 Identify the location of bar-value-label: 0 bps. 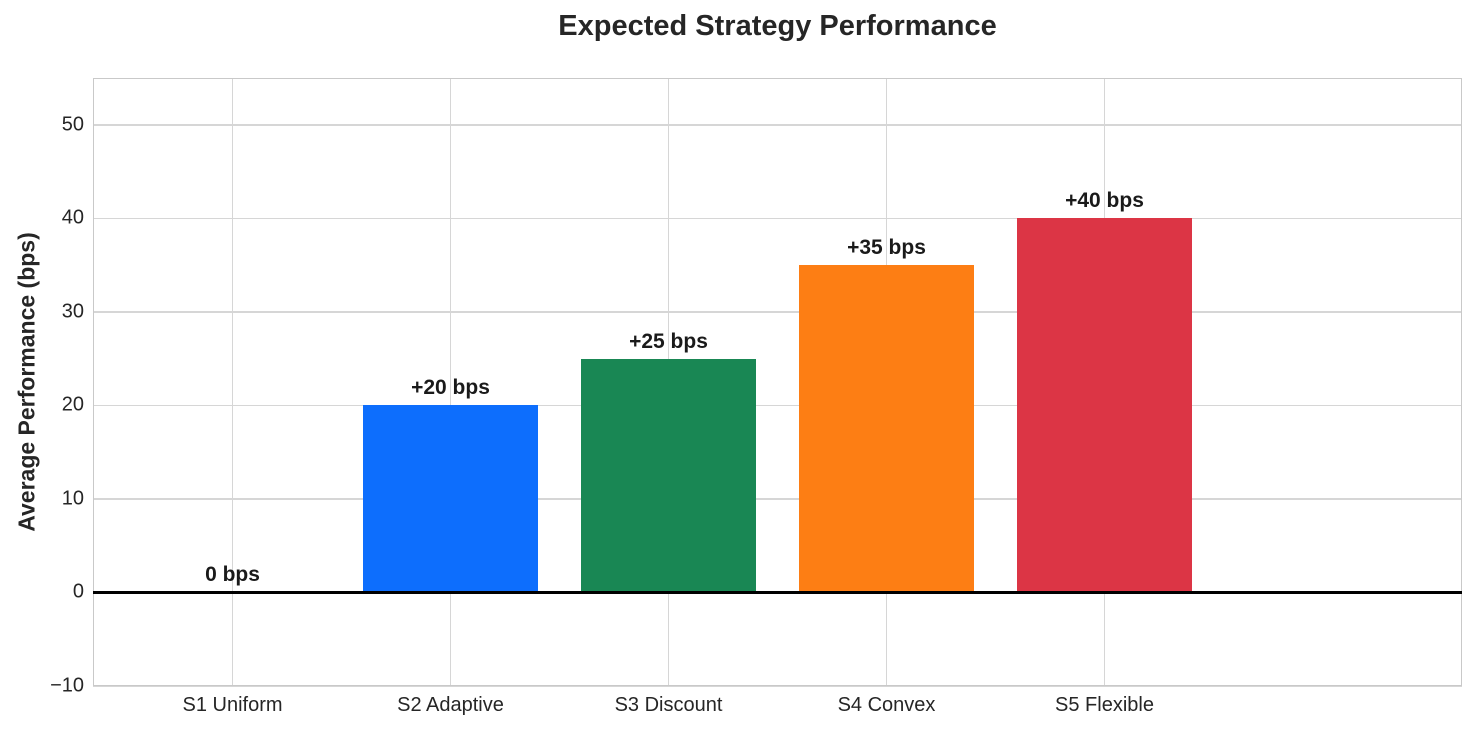
(232, 575).